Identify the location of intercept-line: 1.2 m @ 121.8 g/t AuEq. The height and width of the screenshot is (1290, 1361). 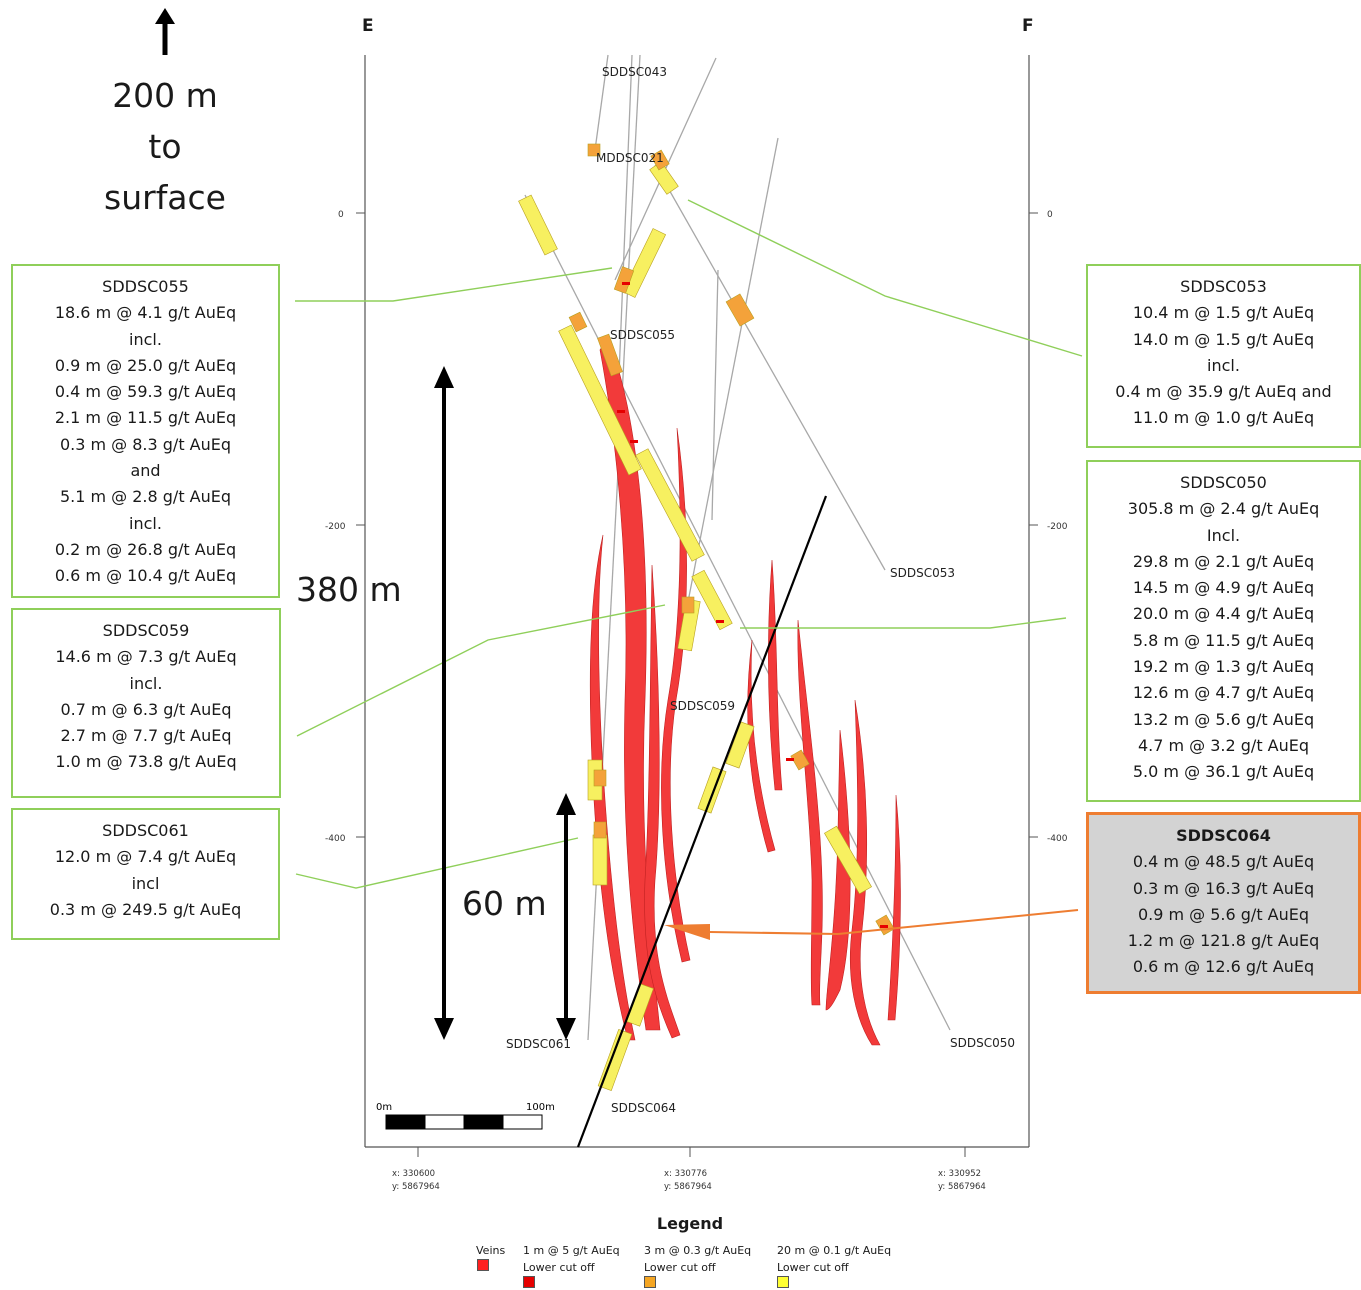
(1223, 941).